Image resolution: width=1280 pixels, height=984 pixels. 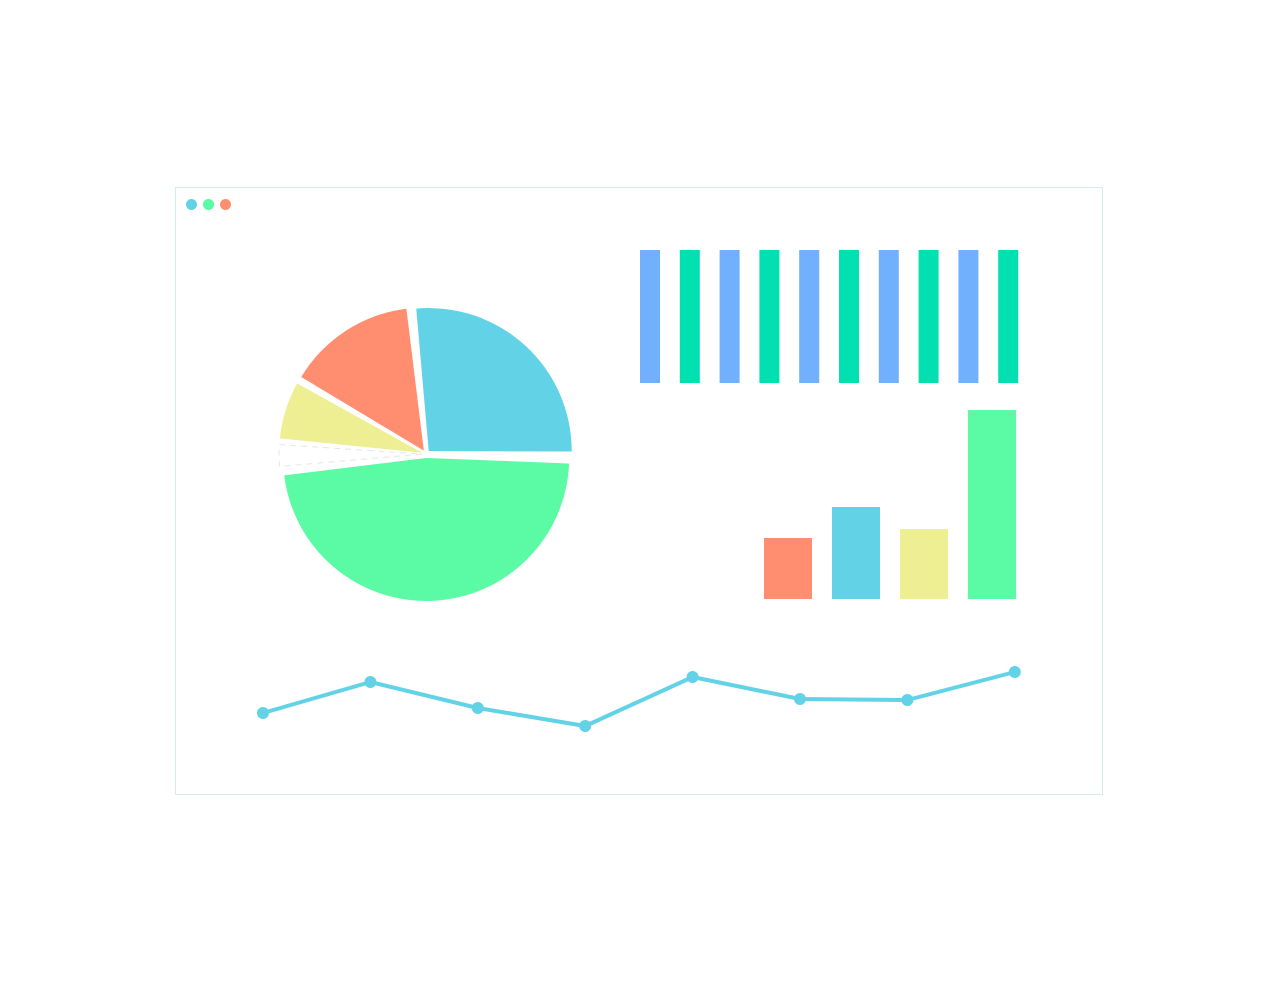 What do you see at coordinates (639, 699) in the screenshot?
I see `line-series` at bounding box center [639, 699].